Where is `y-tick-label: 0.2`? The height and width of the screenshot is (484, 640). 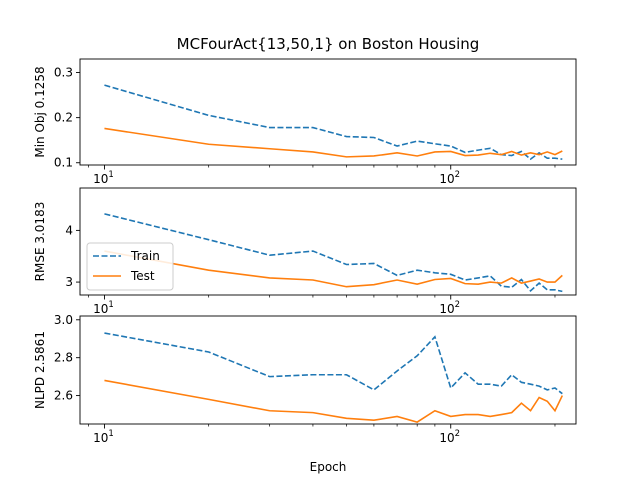 y-tick-label: 0.2 is located at coordinates (63, 118).